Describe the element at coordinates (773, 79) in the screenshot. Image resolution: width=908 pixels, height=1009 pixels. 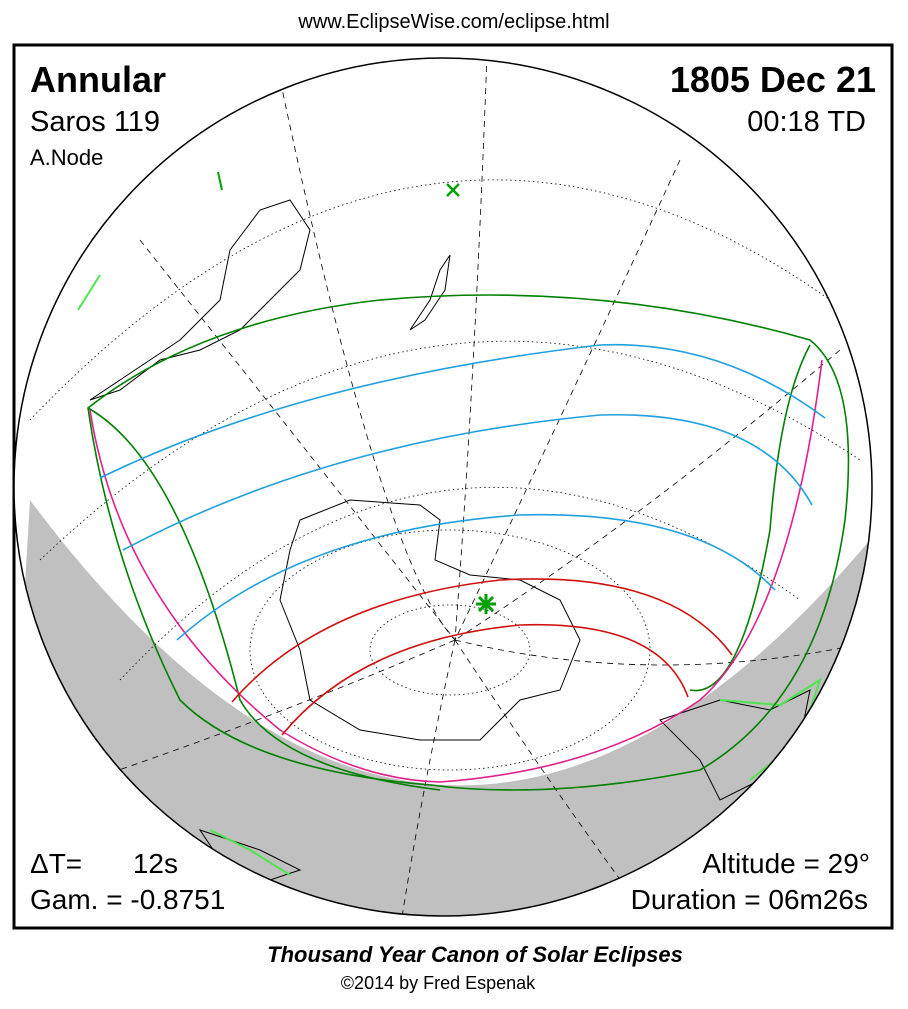
I see `eclipse-date: 1805 Dec 21` at that location.